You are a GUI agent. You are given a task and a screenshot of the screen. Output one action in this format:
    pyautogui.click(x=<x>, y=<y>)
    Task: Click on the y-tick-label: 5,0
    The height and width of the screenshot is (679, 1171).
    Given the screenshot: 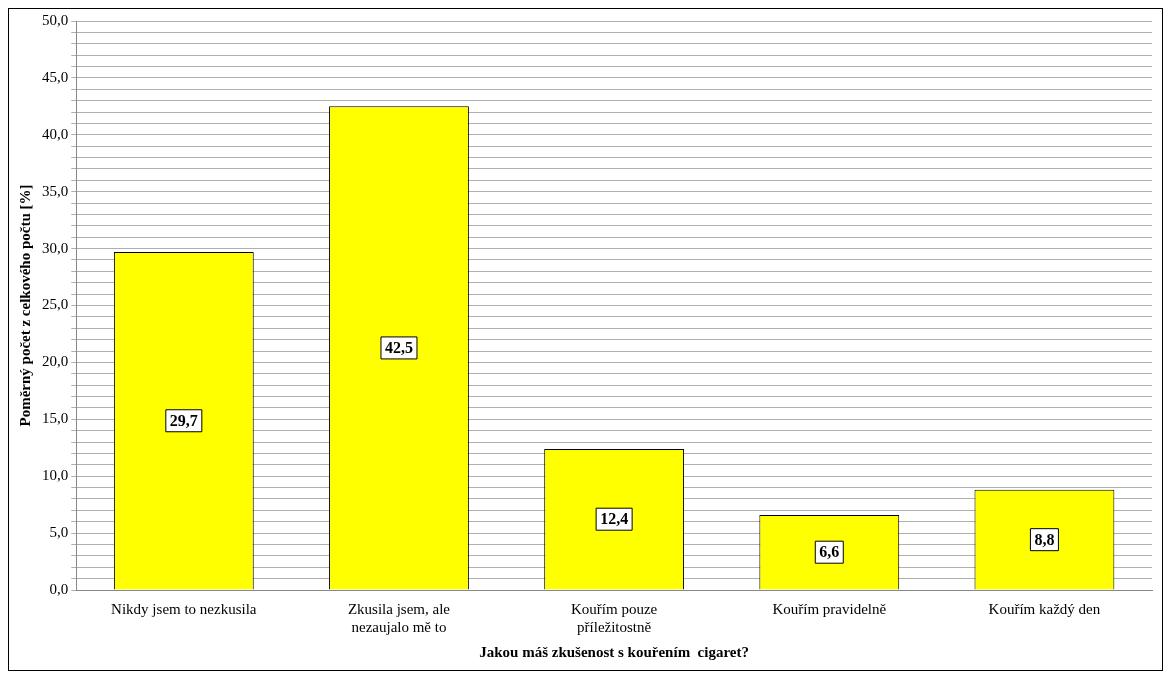 What is the action you would take?
    pyautogui.click(x=59, y=532)
    